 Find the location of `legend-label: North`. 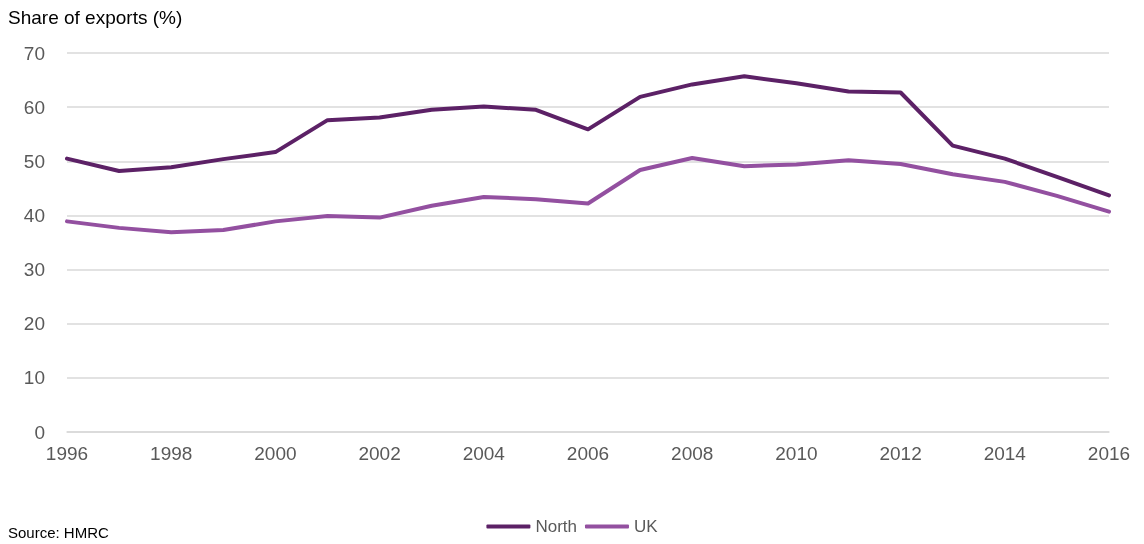

legend-label: North is located at coordinates (556, 526).